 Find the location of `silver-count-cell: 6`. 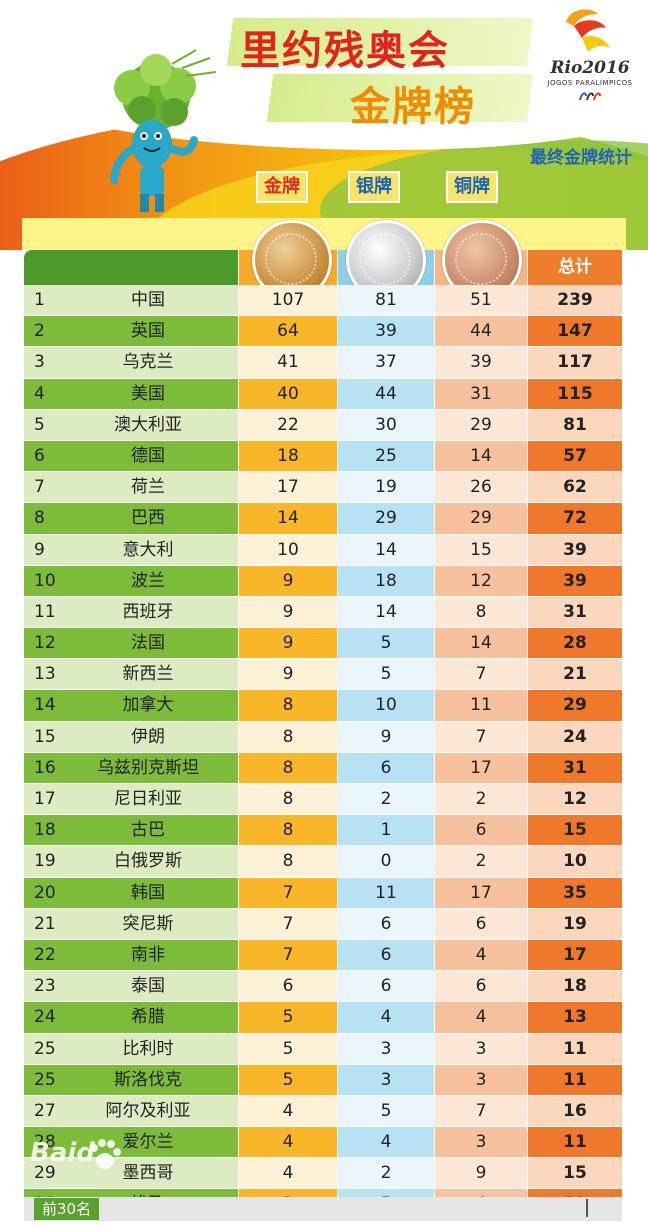

silver-count-cell: 6 is located at coordinates (386, 954).